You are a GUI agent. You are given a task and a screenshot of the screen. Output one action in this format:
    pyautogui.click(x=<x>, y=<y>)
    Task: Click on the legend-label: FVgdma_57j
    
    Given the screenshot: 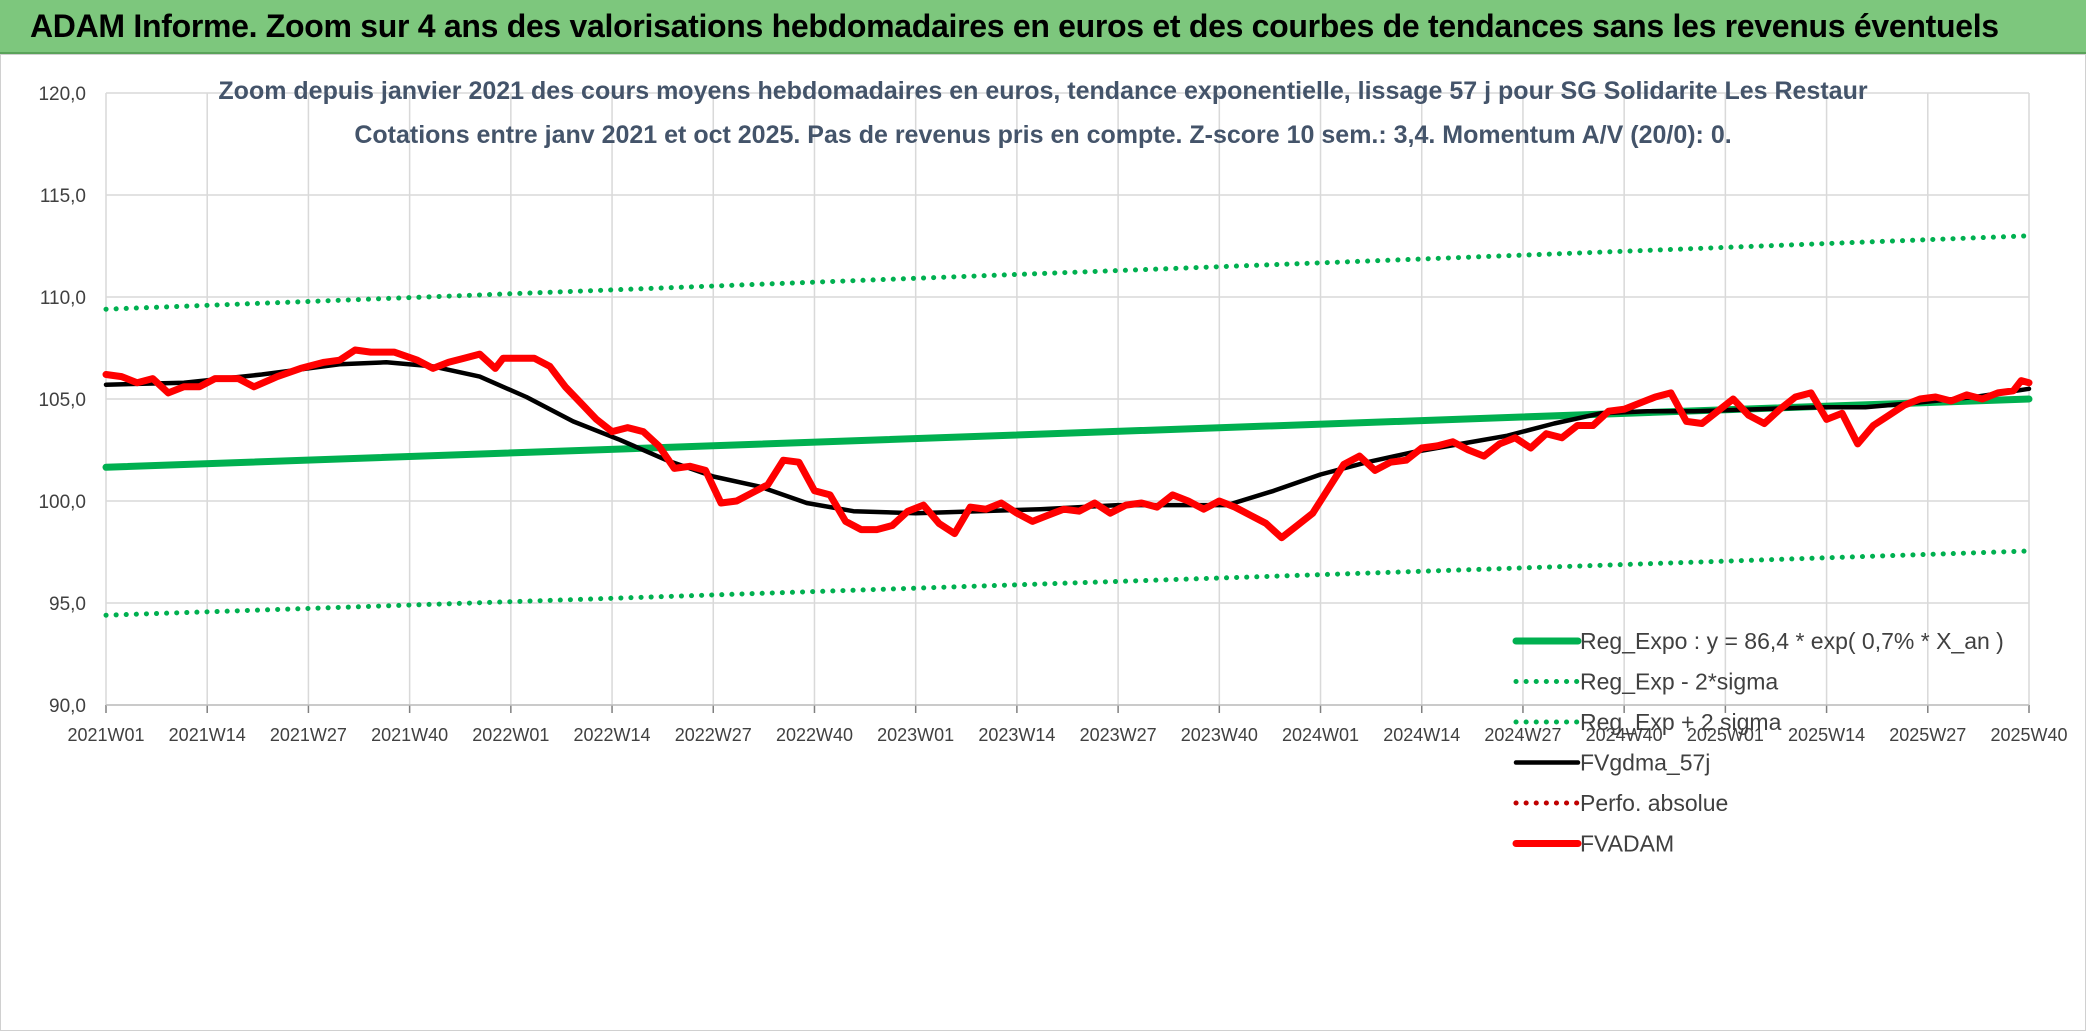 What is the action you would take?
    pyautogui.click(x=1645, y=763)
    